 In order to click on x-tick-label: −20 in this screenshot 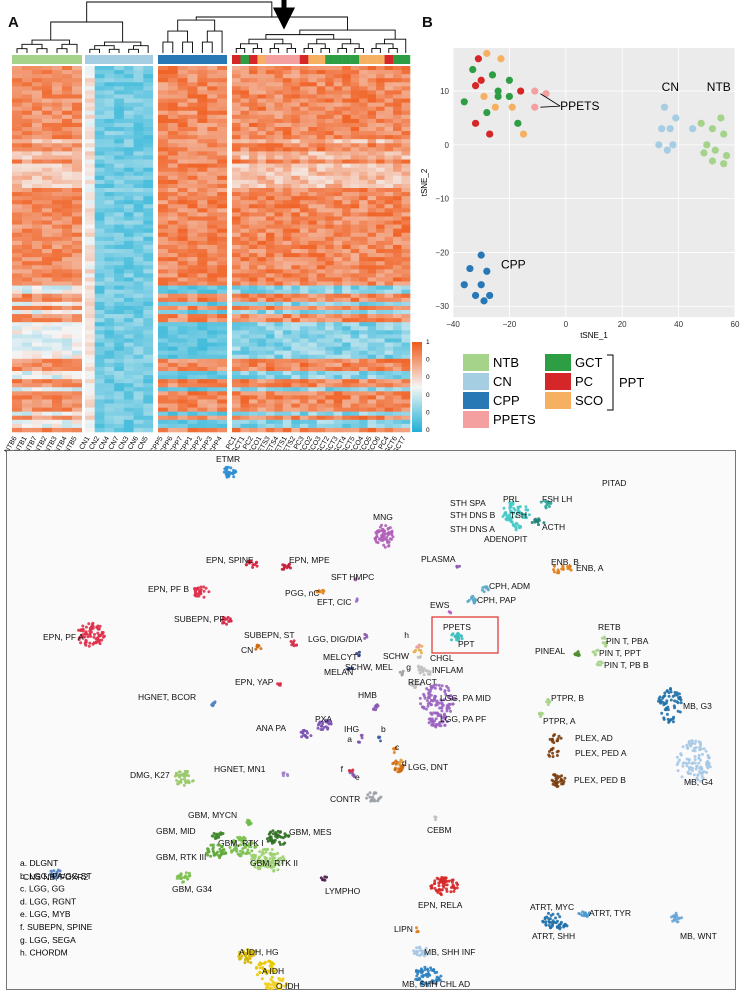, I will do `click(510, 324)`.